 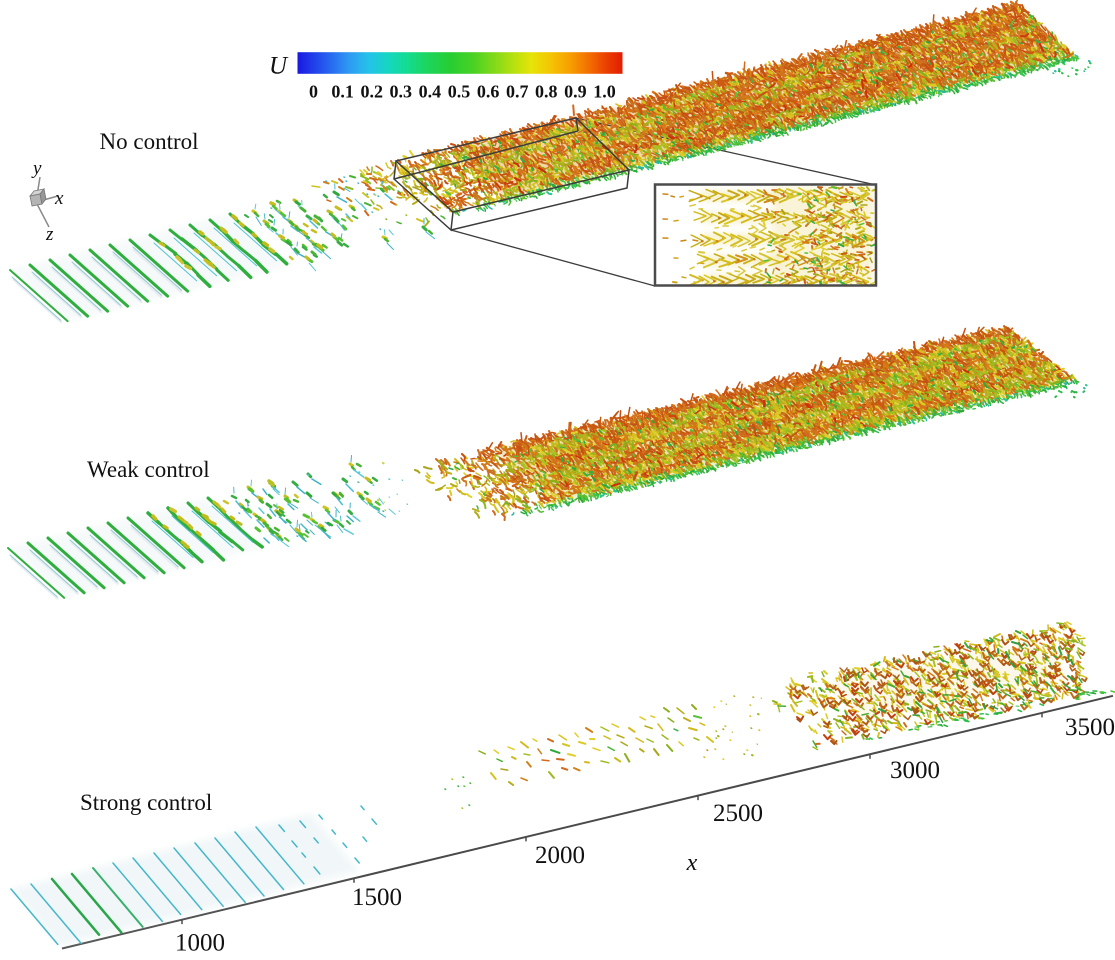 I want to click on svg-text: 0.3, so click(x=401, y=91).